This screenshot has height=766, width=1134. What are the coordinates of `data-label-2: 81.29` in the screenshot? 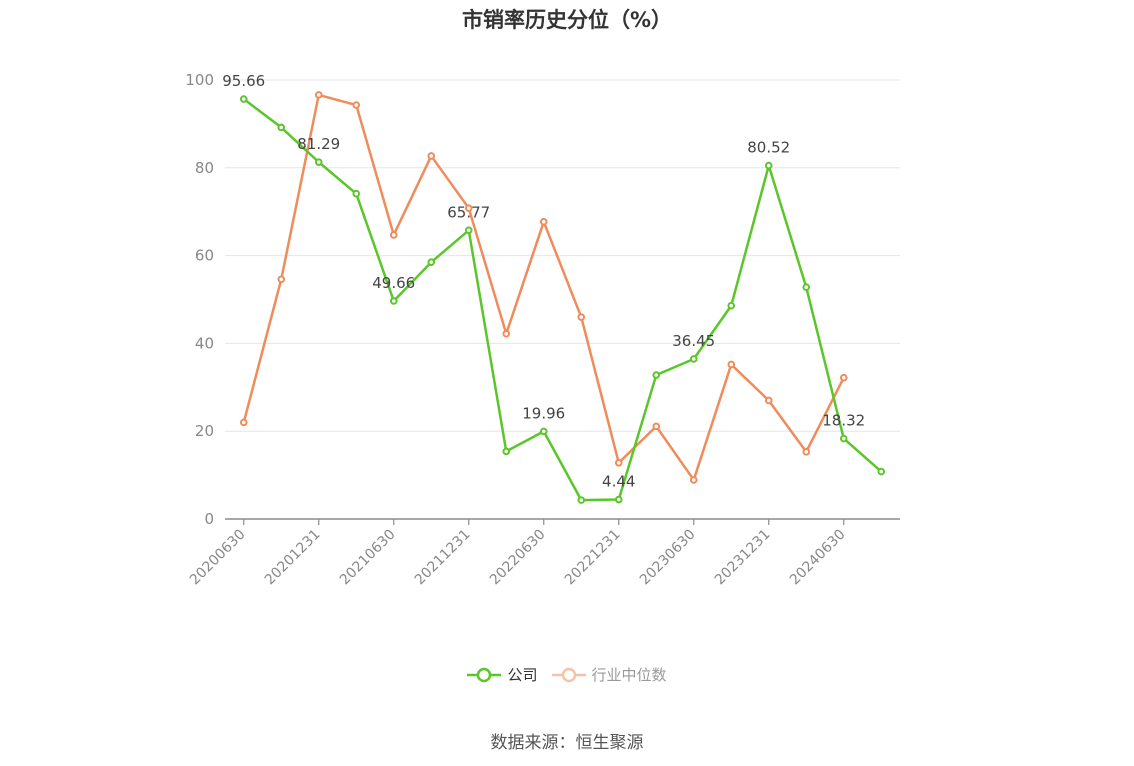 It's located at (318, 144).